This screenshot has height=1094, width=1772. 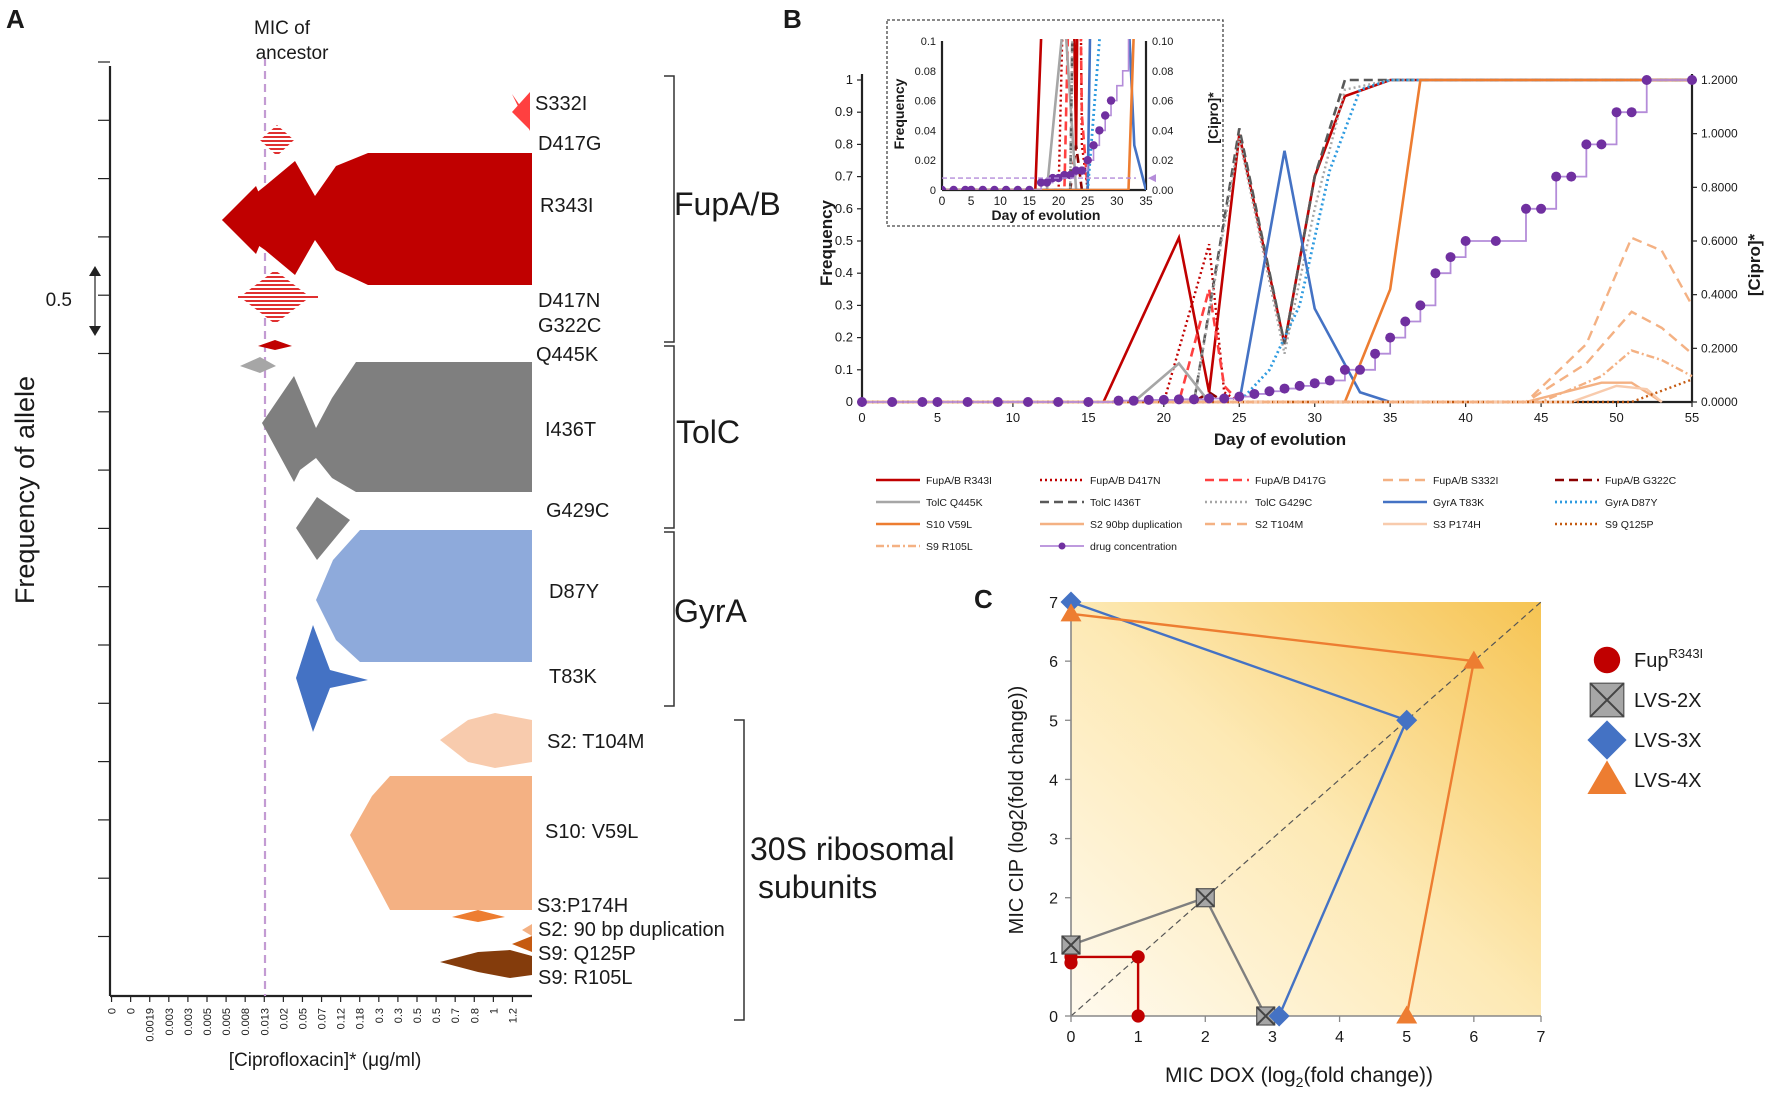 What do you see at coordinates (1001, 201) in the screenshot?
I see `inset-x-tick-label: 10` at bounding box center [1001, 201].